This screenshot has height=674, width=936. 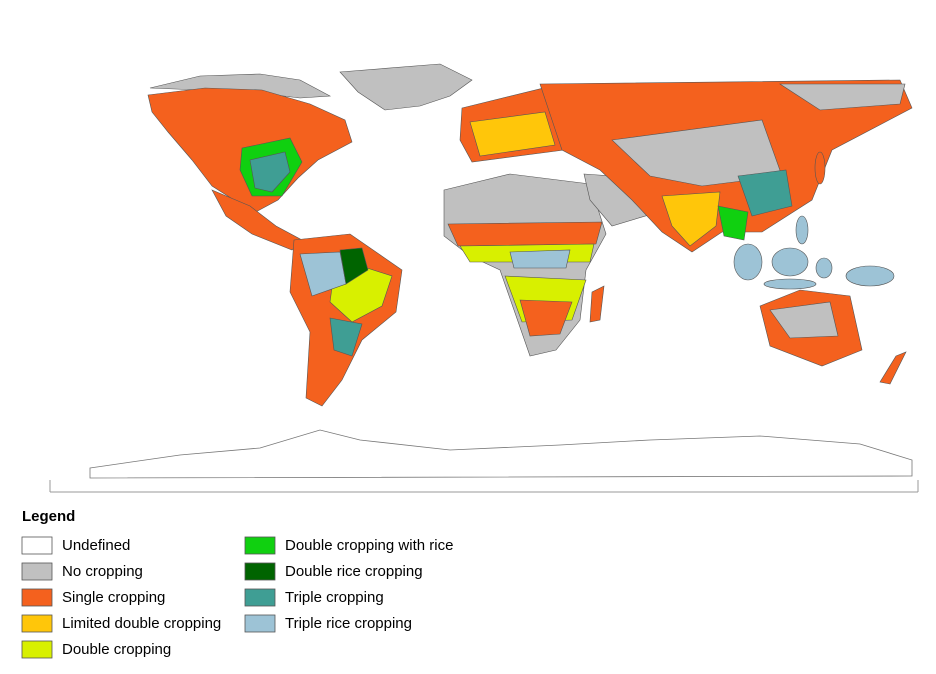 I want to click on legend-label: Double cropping with rice, so click(x=369, y=545).